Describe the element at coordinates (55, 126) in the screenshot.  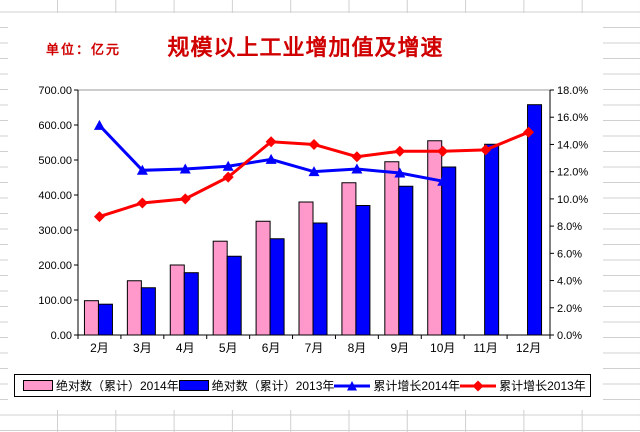
I see `left-axis-label: 600.00` at that location.